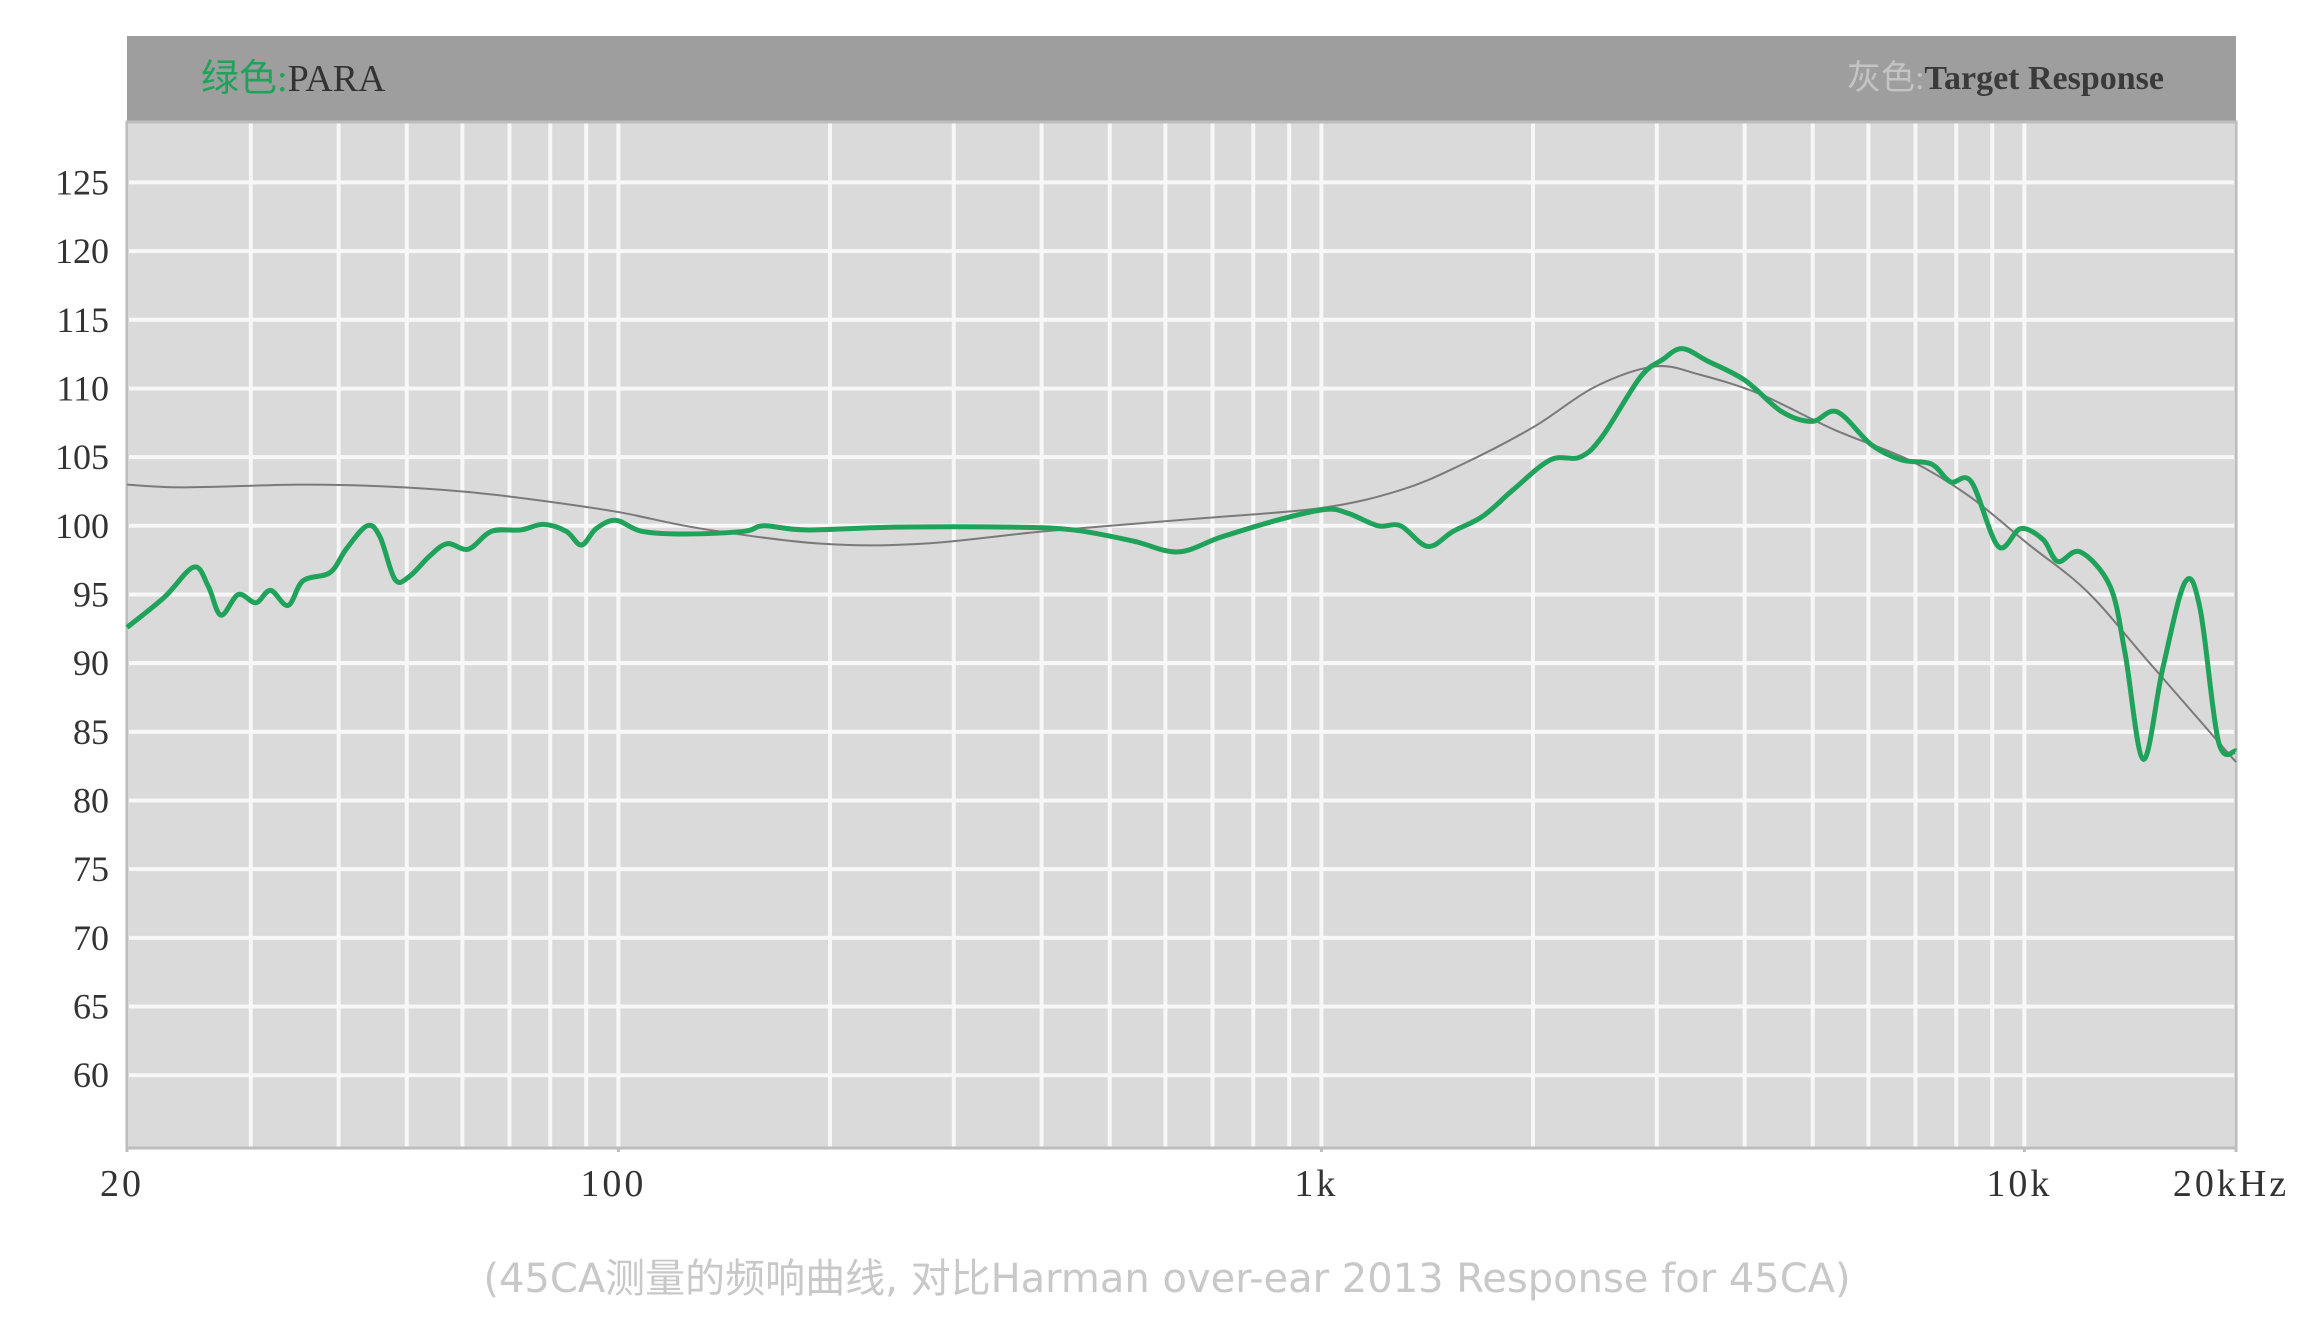  I want to click on y-tick-label: 120, so click(82, 251).